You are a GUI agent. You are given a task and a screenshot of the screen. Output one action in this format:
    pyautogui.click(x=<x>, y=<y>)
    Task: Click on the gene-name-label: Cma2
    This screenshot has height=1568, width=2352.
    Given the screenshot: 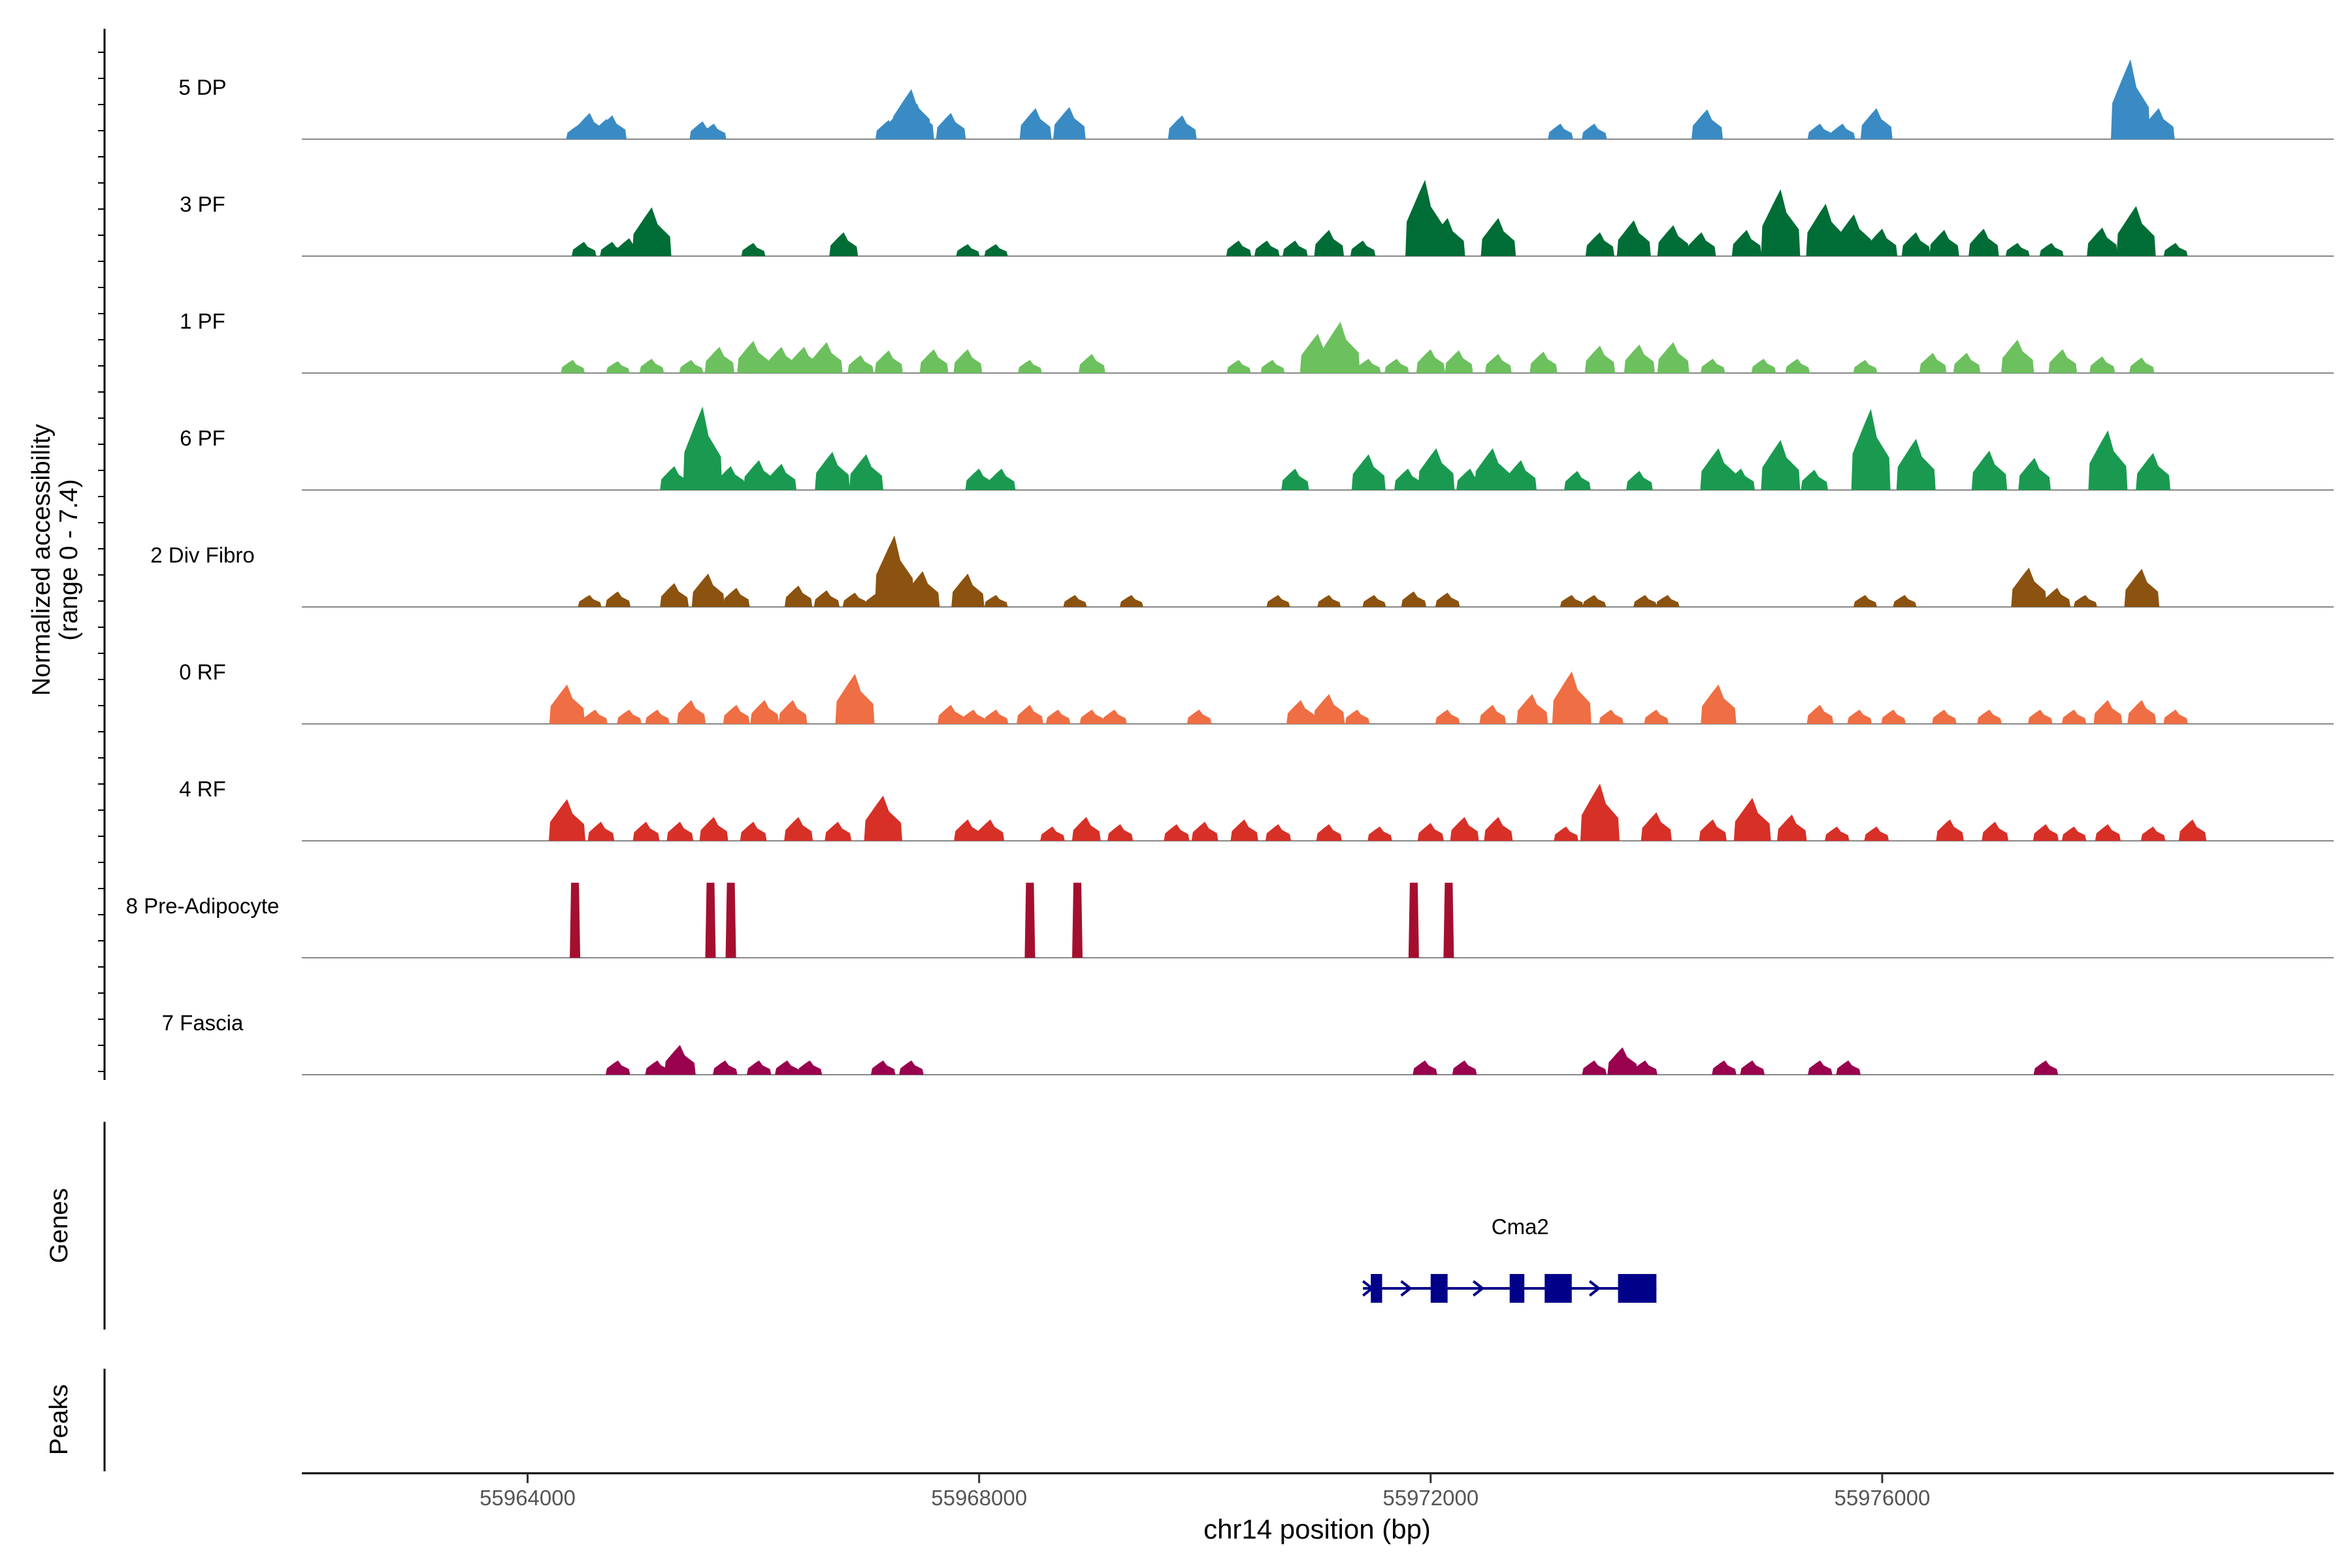 What is the action you would take?
    pyautogui.click(x=1520, y=1227)
    